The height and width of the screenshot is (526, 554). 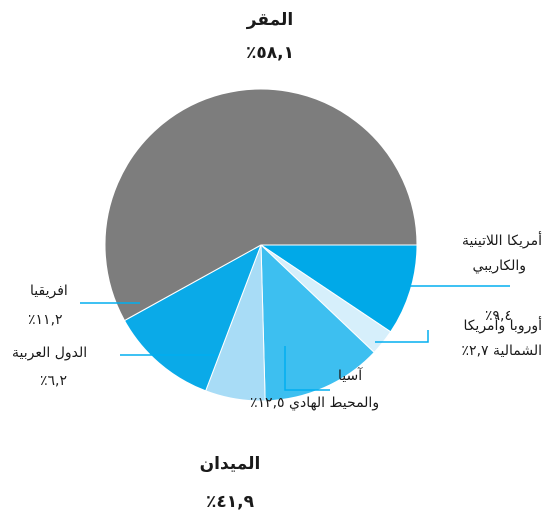 I want to click on asia-label-line1: آسيا, so click(x=350, y=376).